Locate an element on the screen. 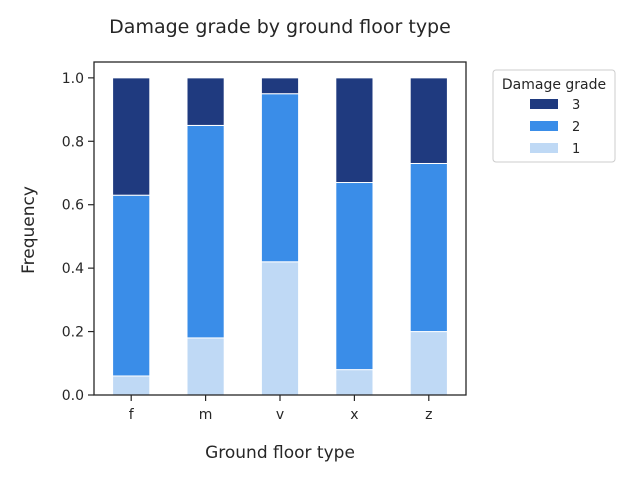 The image size is (640, 480). legend-box is located at coordinates (554, 116).